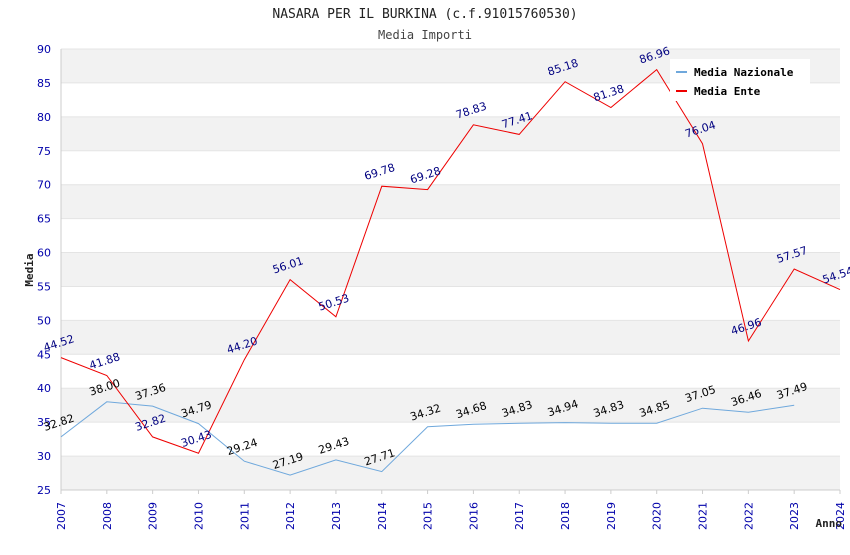 The height and width of the screenshot is (555, 850). What do you see at coordinates (427, 438) in the screenshot?
I see `series-line-media-nazionale` at bounding box center [427, 438].